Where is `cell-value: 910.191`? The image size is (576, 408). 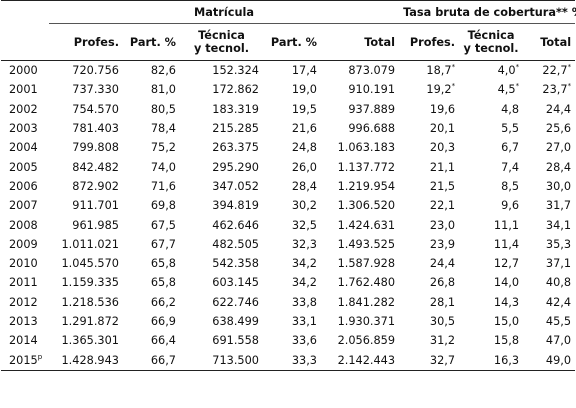
cell-value: 910.191 is located at coordinates (372, 90).